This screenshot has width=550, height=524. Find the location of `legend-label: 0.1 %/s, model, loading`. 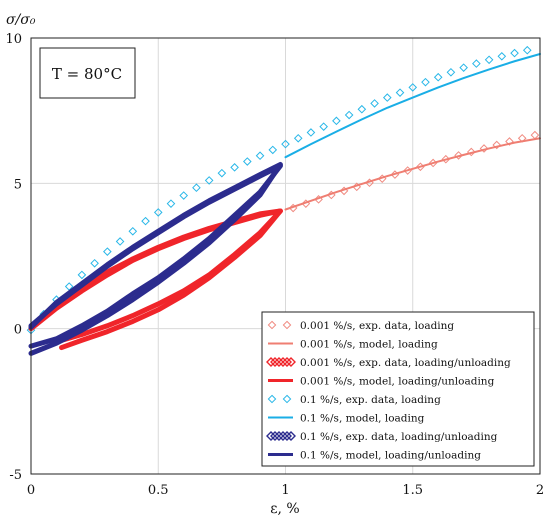

legend-label: 0.1 %/s, model, loading is located at coordinates (362, 419).